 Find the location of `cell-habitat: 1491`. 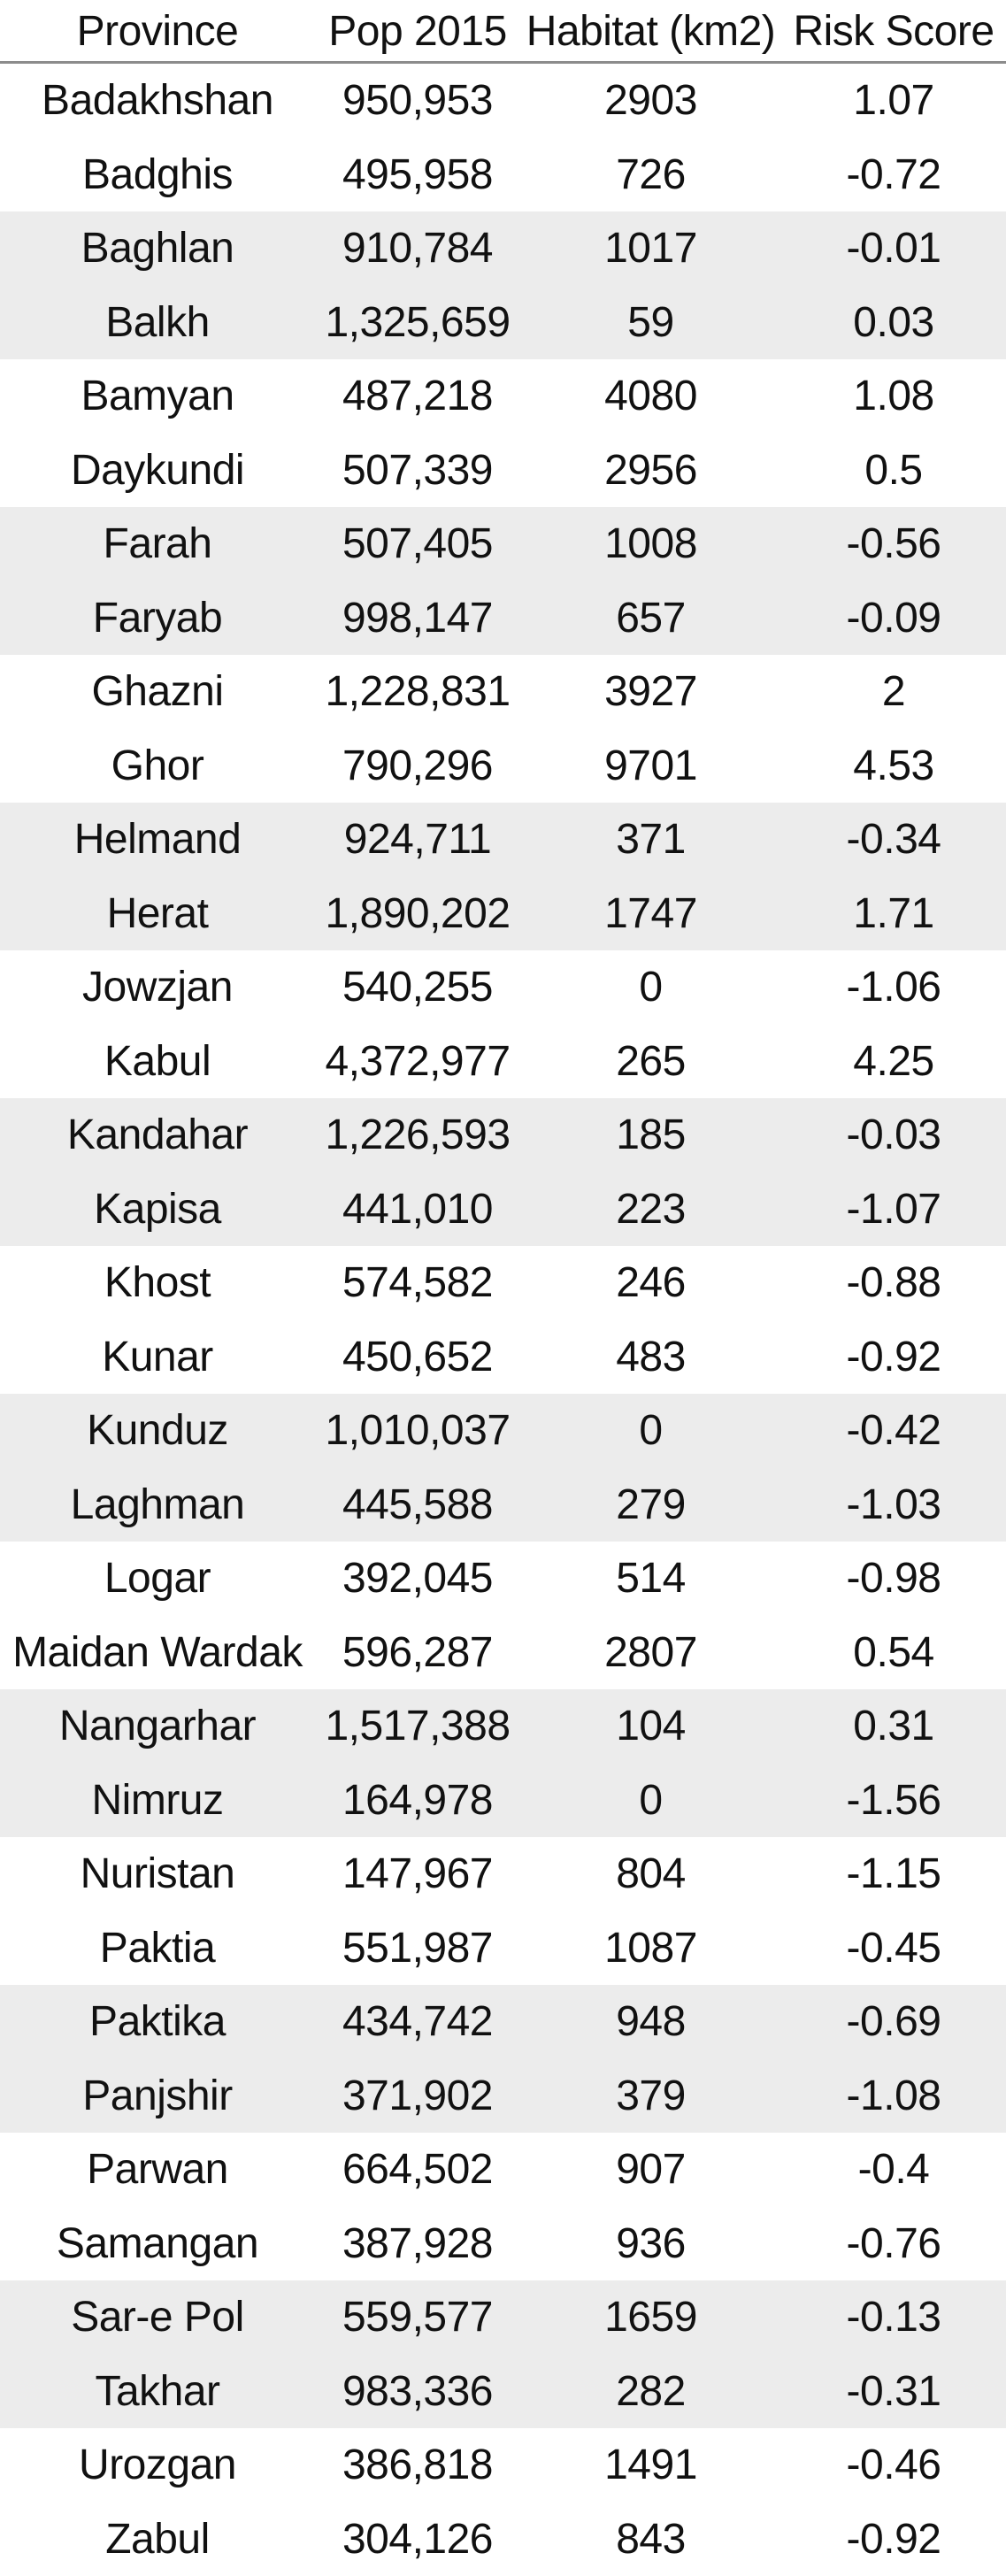

cell-habitat: 1491 is located at coordinates (650, 2465).